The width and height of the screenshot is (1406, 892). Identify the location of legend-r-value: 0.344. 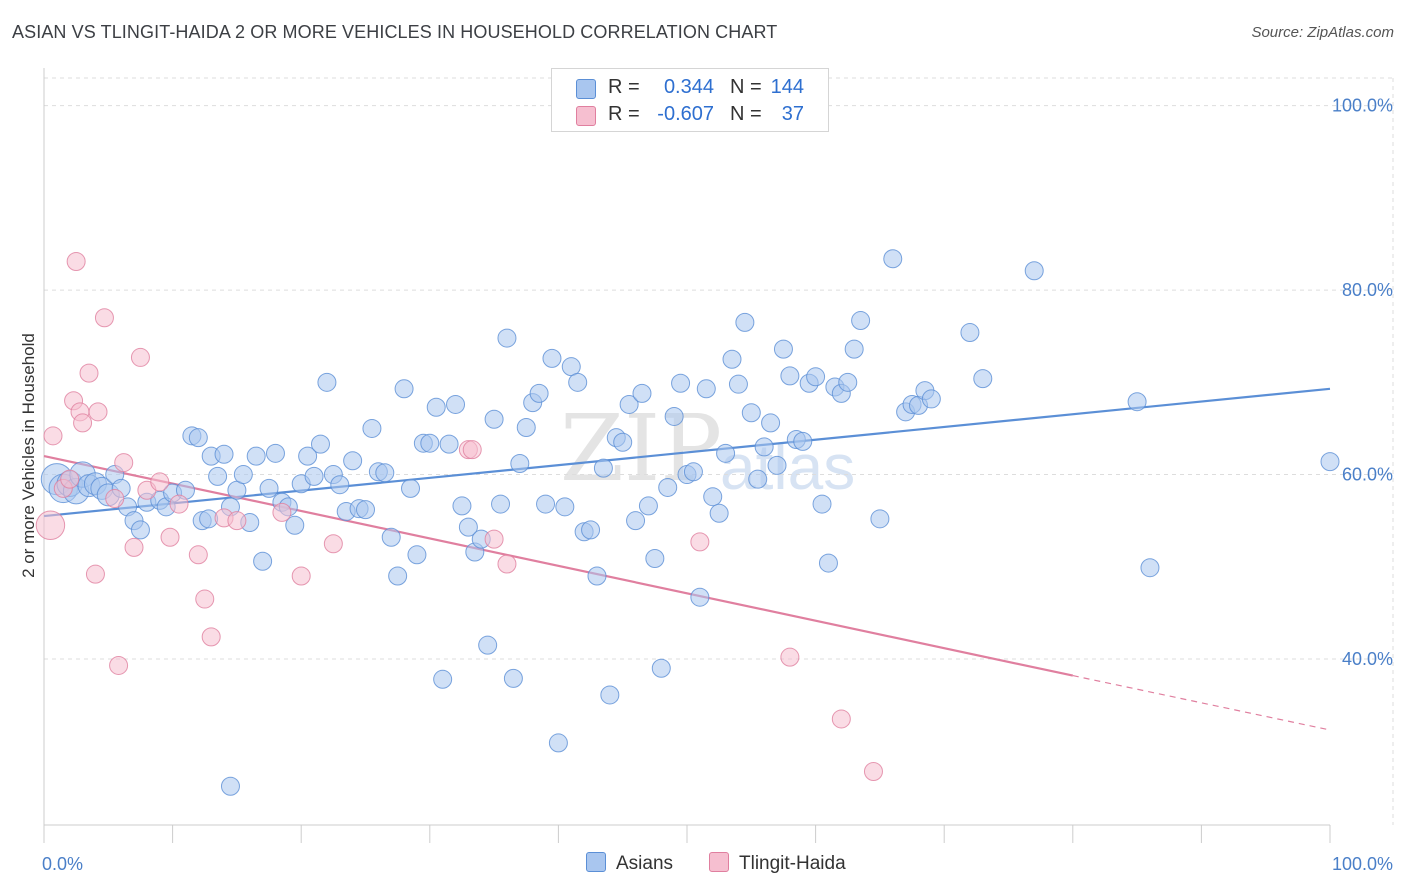
(688, 87).